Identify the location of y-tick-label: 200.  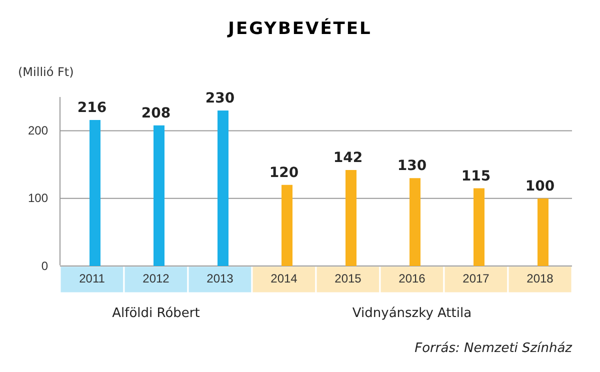
(38, 131).